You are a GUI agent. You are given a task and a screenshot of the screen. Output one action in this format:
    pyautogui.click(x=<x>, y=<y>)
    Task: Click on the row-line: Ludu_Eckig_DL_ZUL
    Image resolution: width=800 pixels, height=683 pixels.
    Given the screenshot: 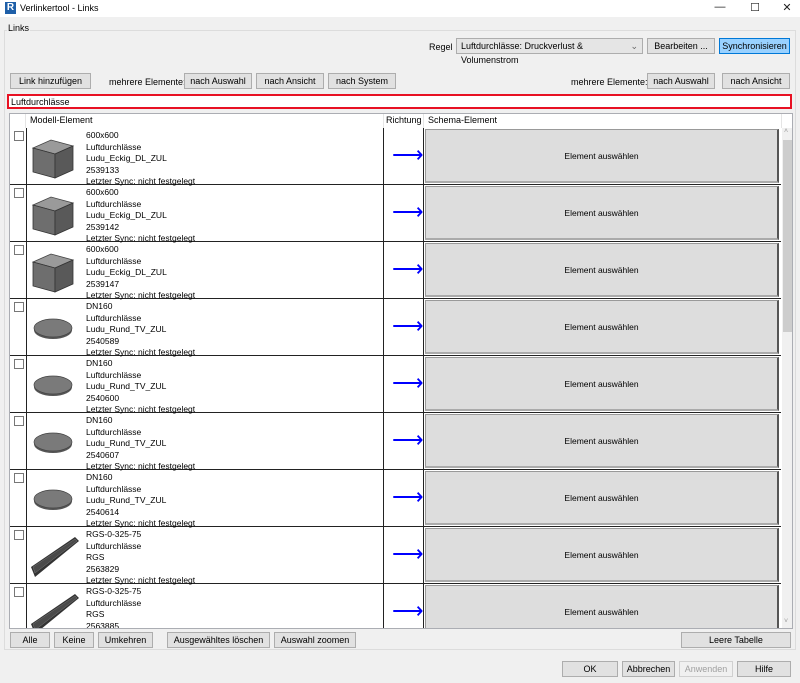 What is the action you would take?
    pyautogui.click(x=126, y=272)
    